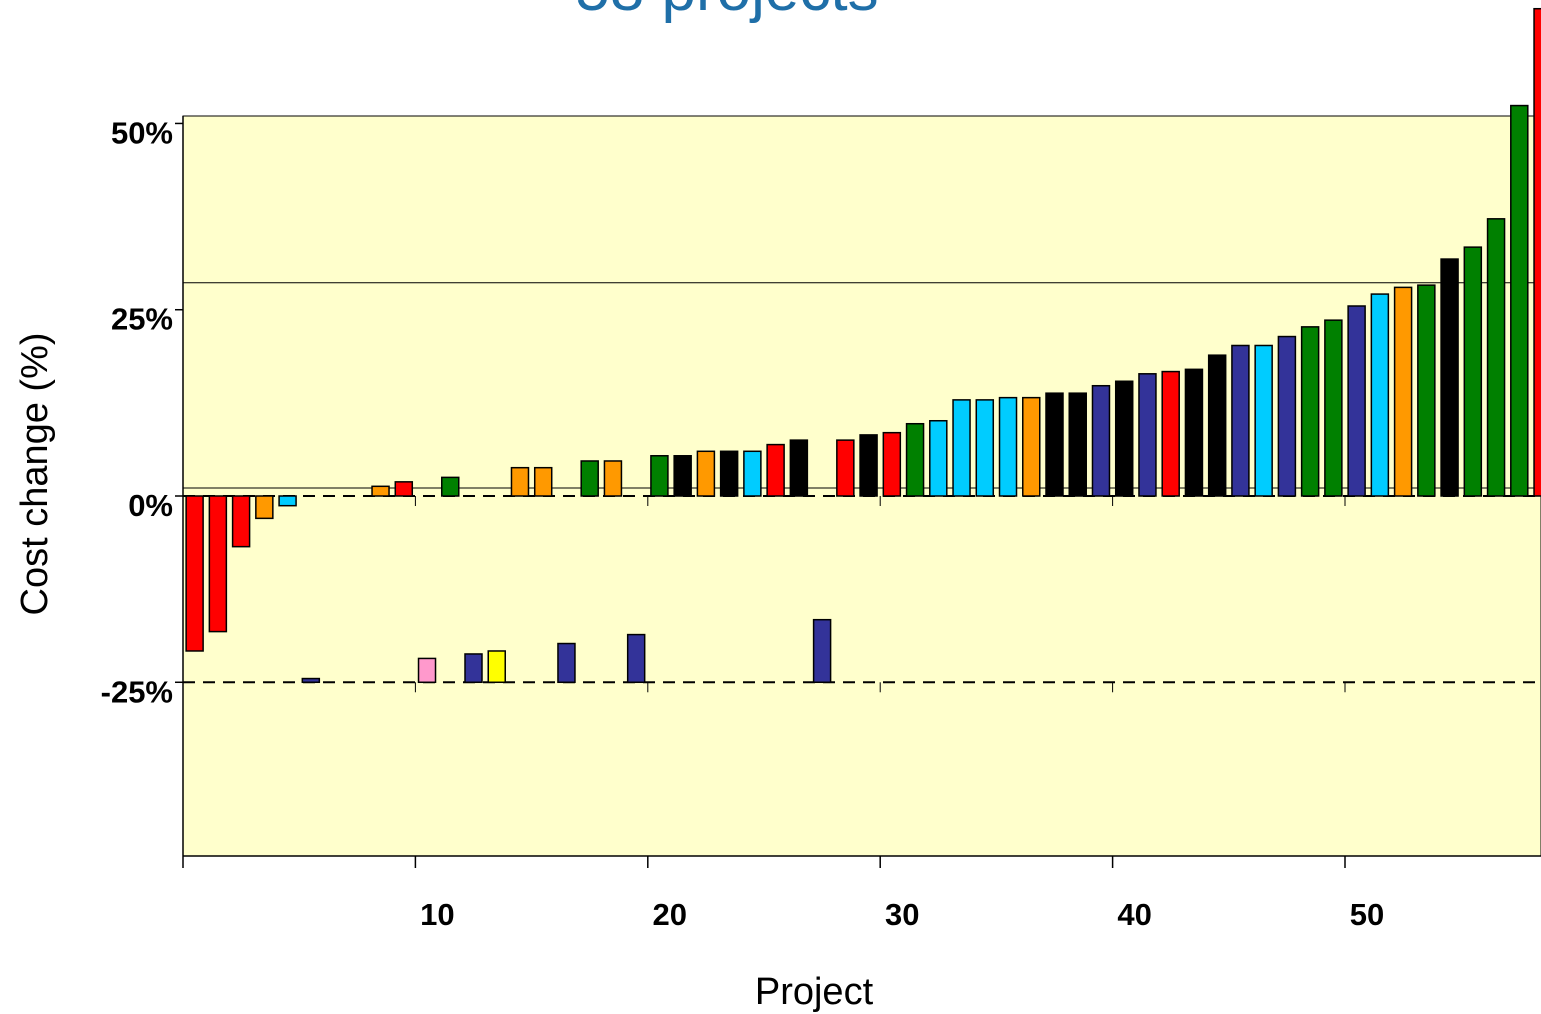 This screenshot has height=1014, width=1541. What do you see at coordinates (35, 473) in the screenshot?
I see `y-axis-label: Cost change (%)` at bounding box center [35, 473].